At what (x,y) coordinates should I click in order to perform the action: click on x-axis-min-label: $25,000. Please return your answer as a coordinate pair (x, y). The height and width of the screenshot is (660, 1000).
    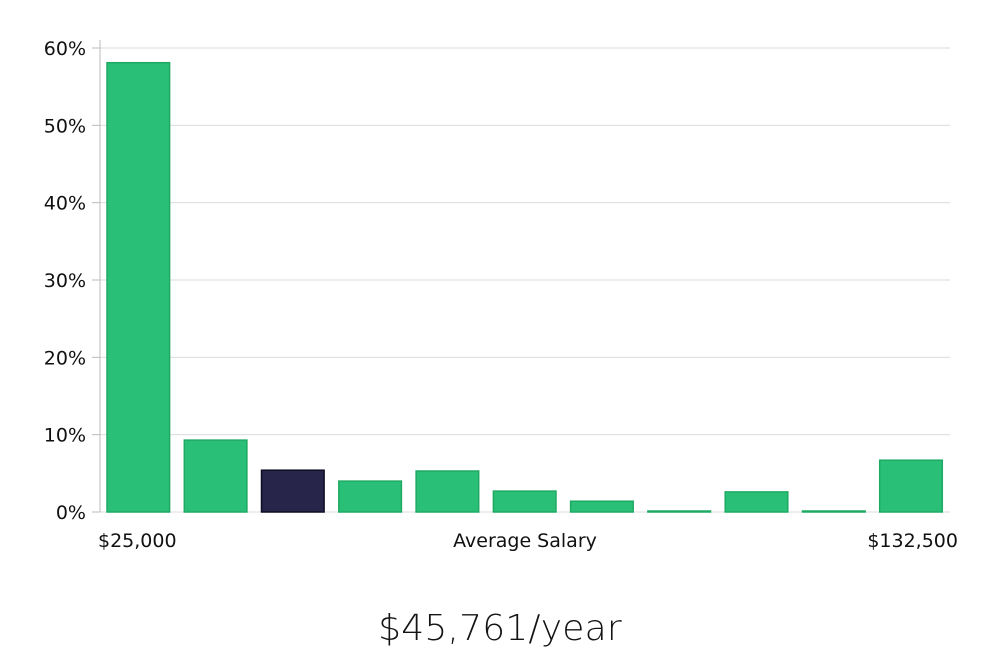
    Looking at the image, I should click on (137, 541).